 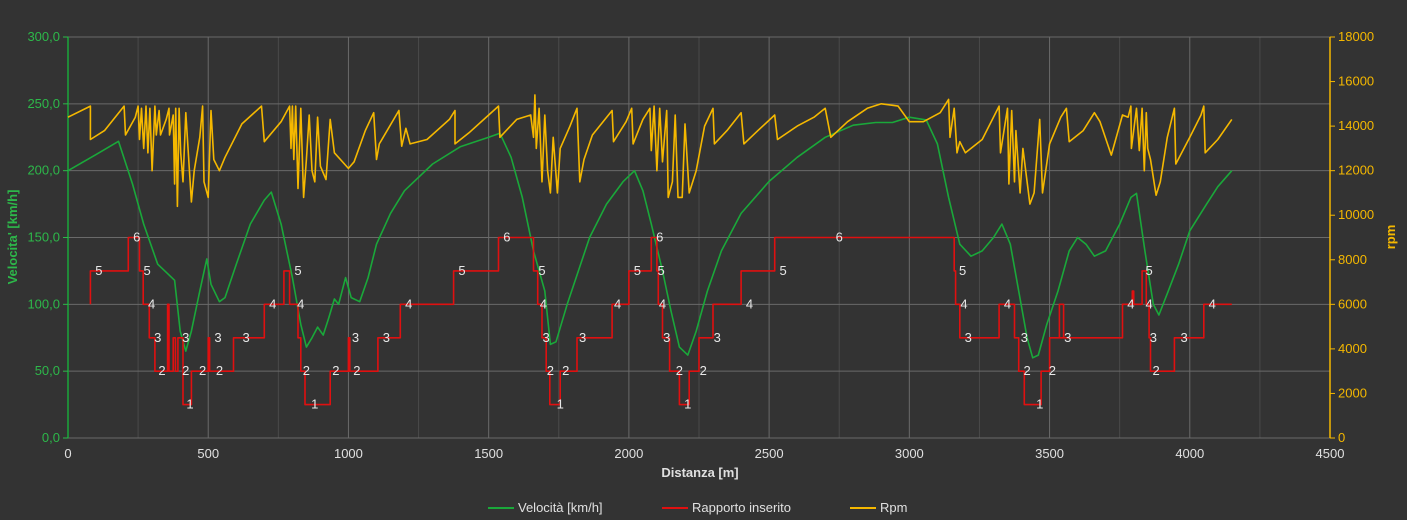 I want to click on legend-item-speed: Velocità [km/h], so click(x=545, y=507).